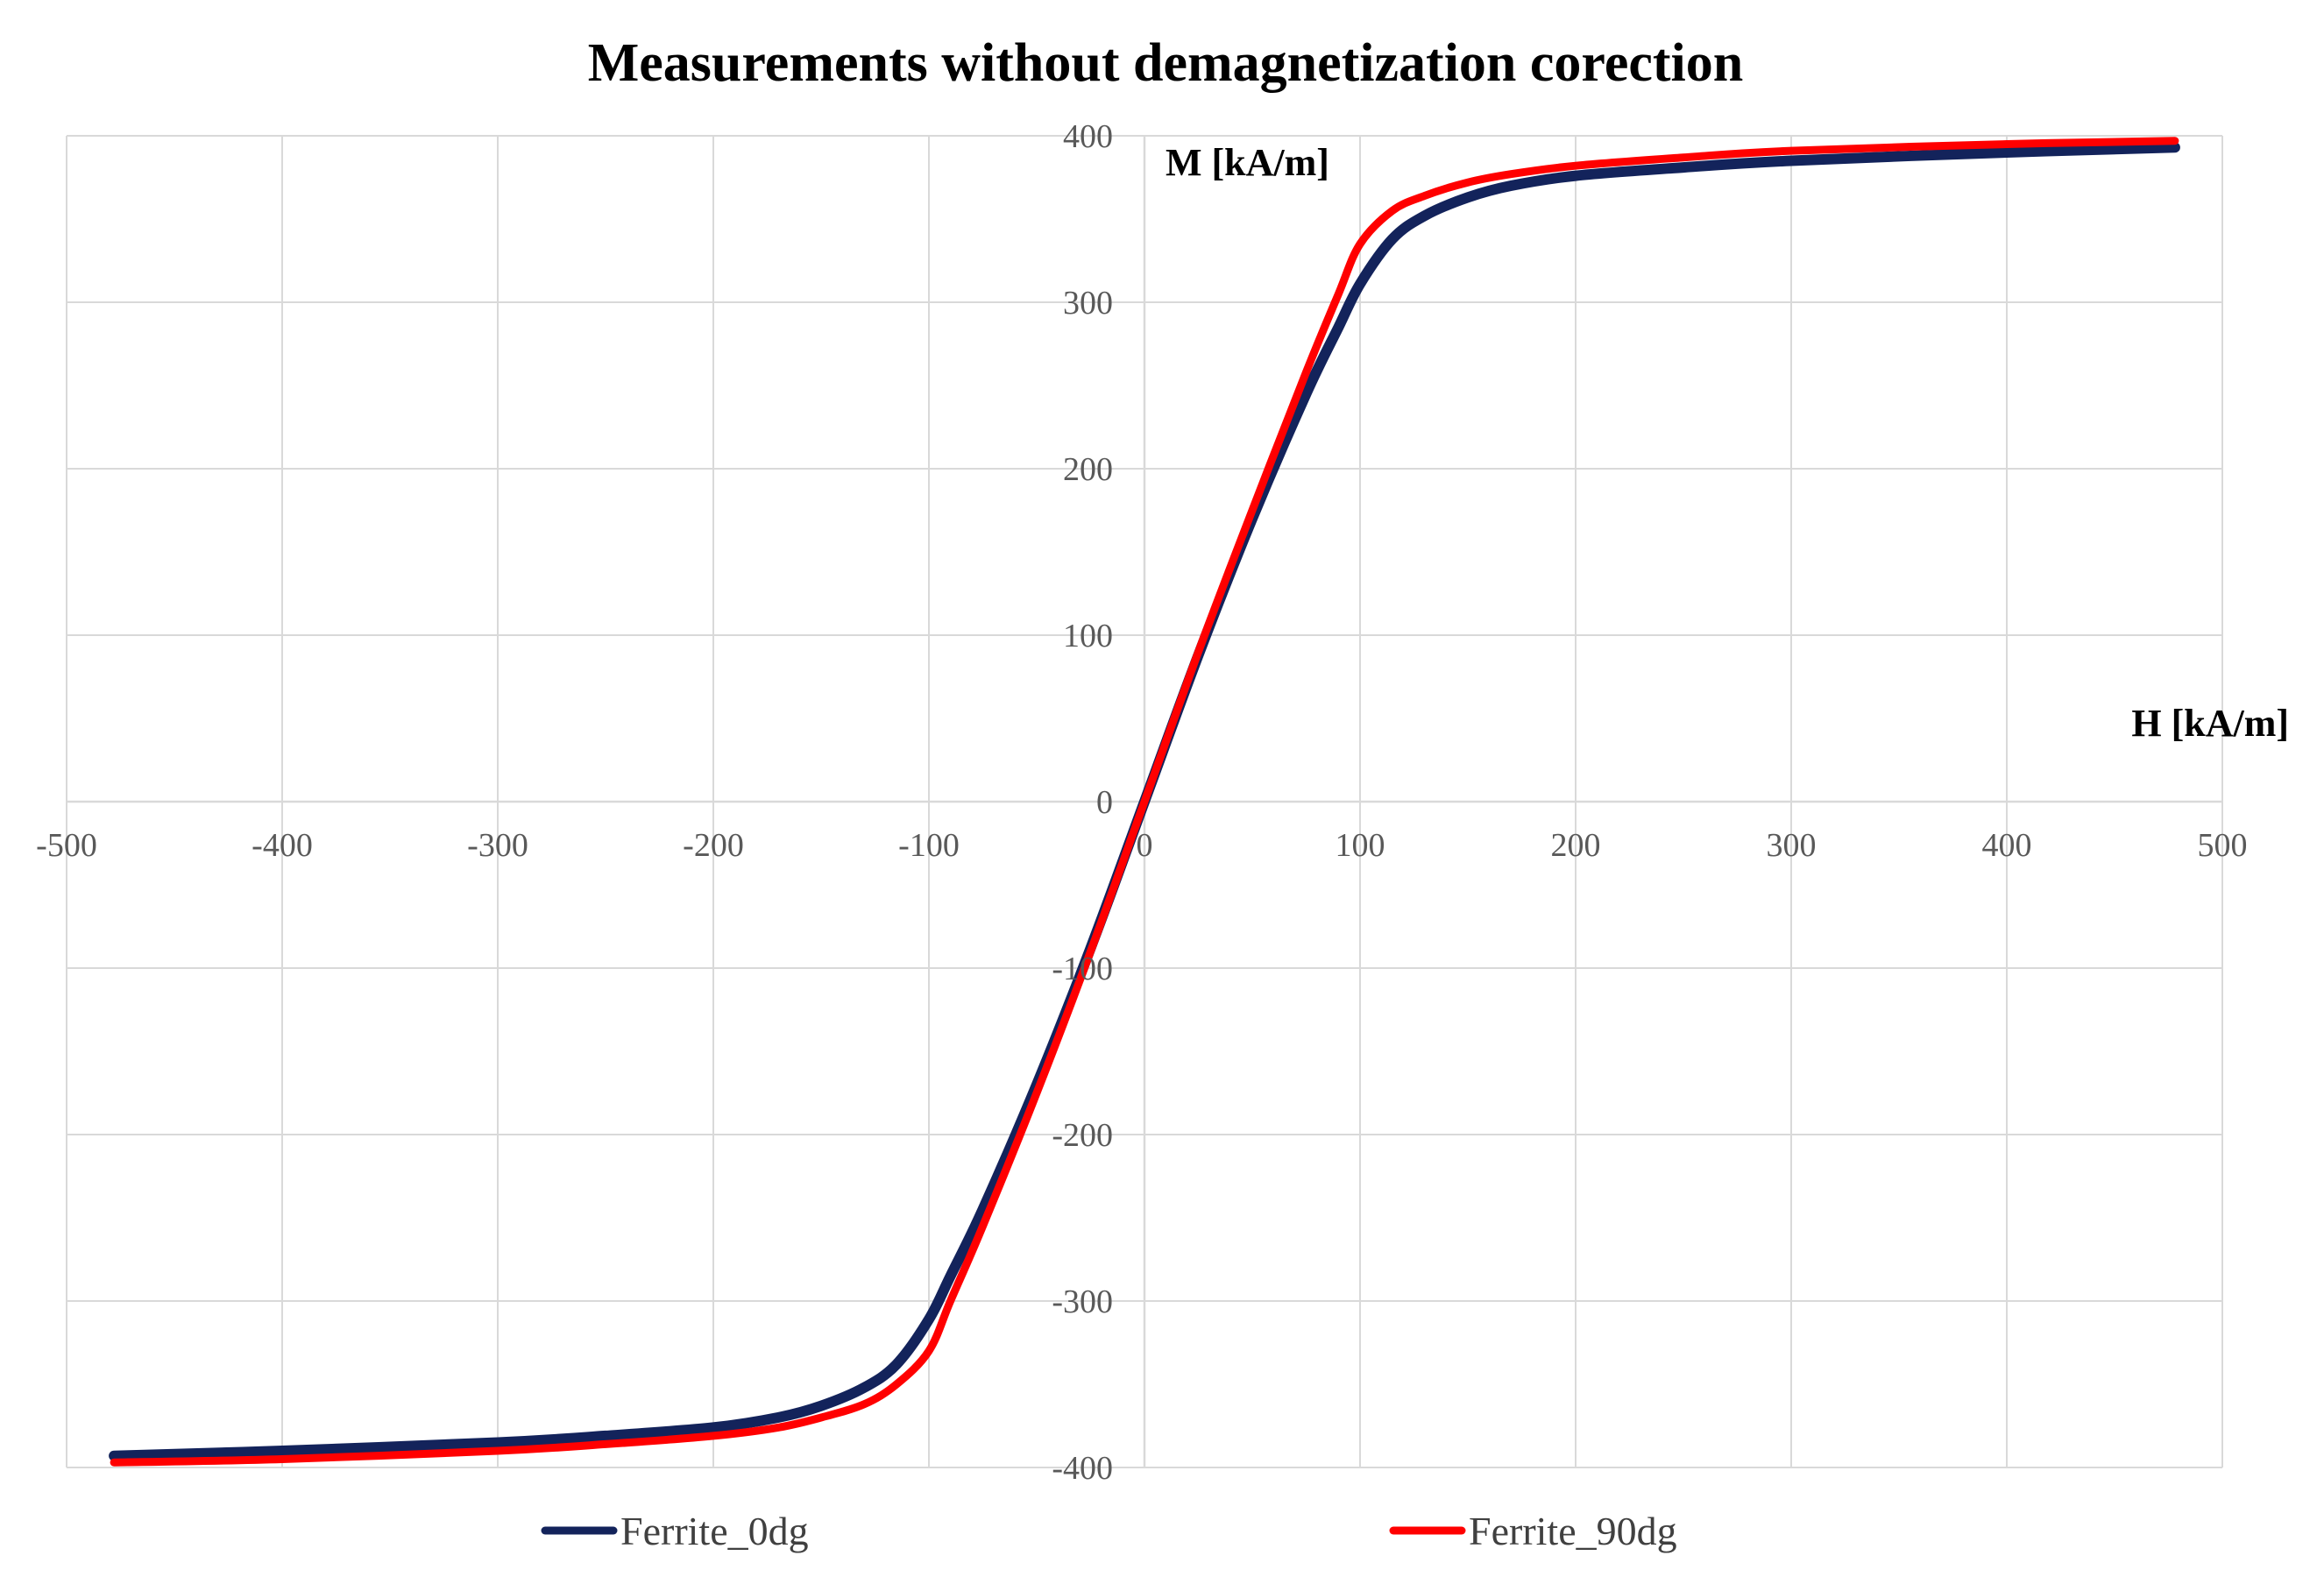 The height and width of the screenshot is (1584, 2324). What do you see at coordinates (929, 845) in the screenshot?
I see `x-tick-label: -100` at bounding box center [929, 845].